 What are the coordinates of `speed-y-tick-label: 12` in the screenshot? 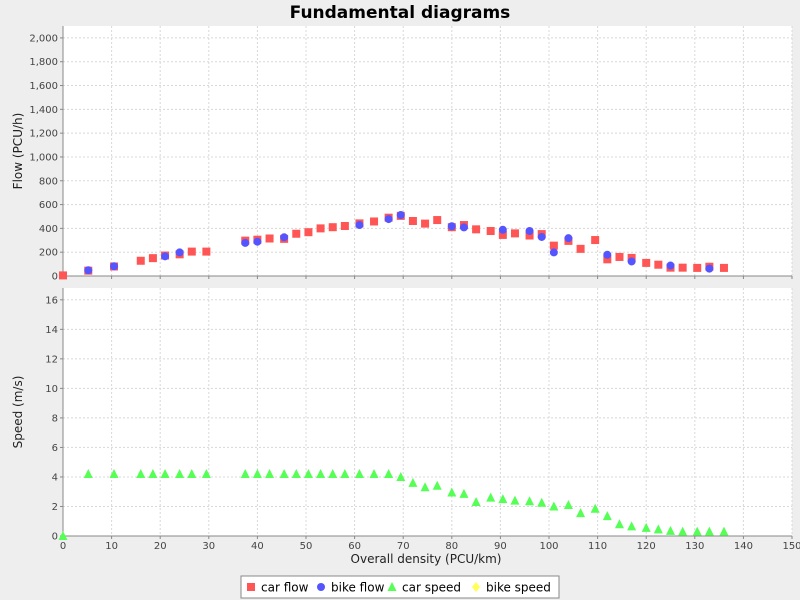 It's located at (51, 359).